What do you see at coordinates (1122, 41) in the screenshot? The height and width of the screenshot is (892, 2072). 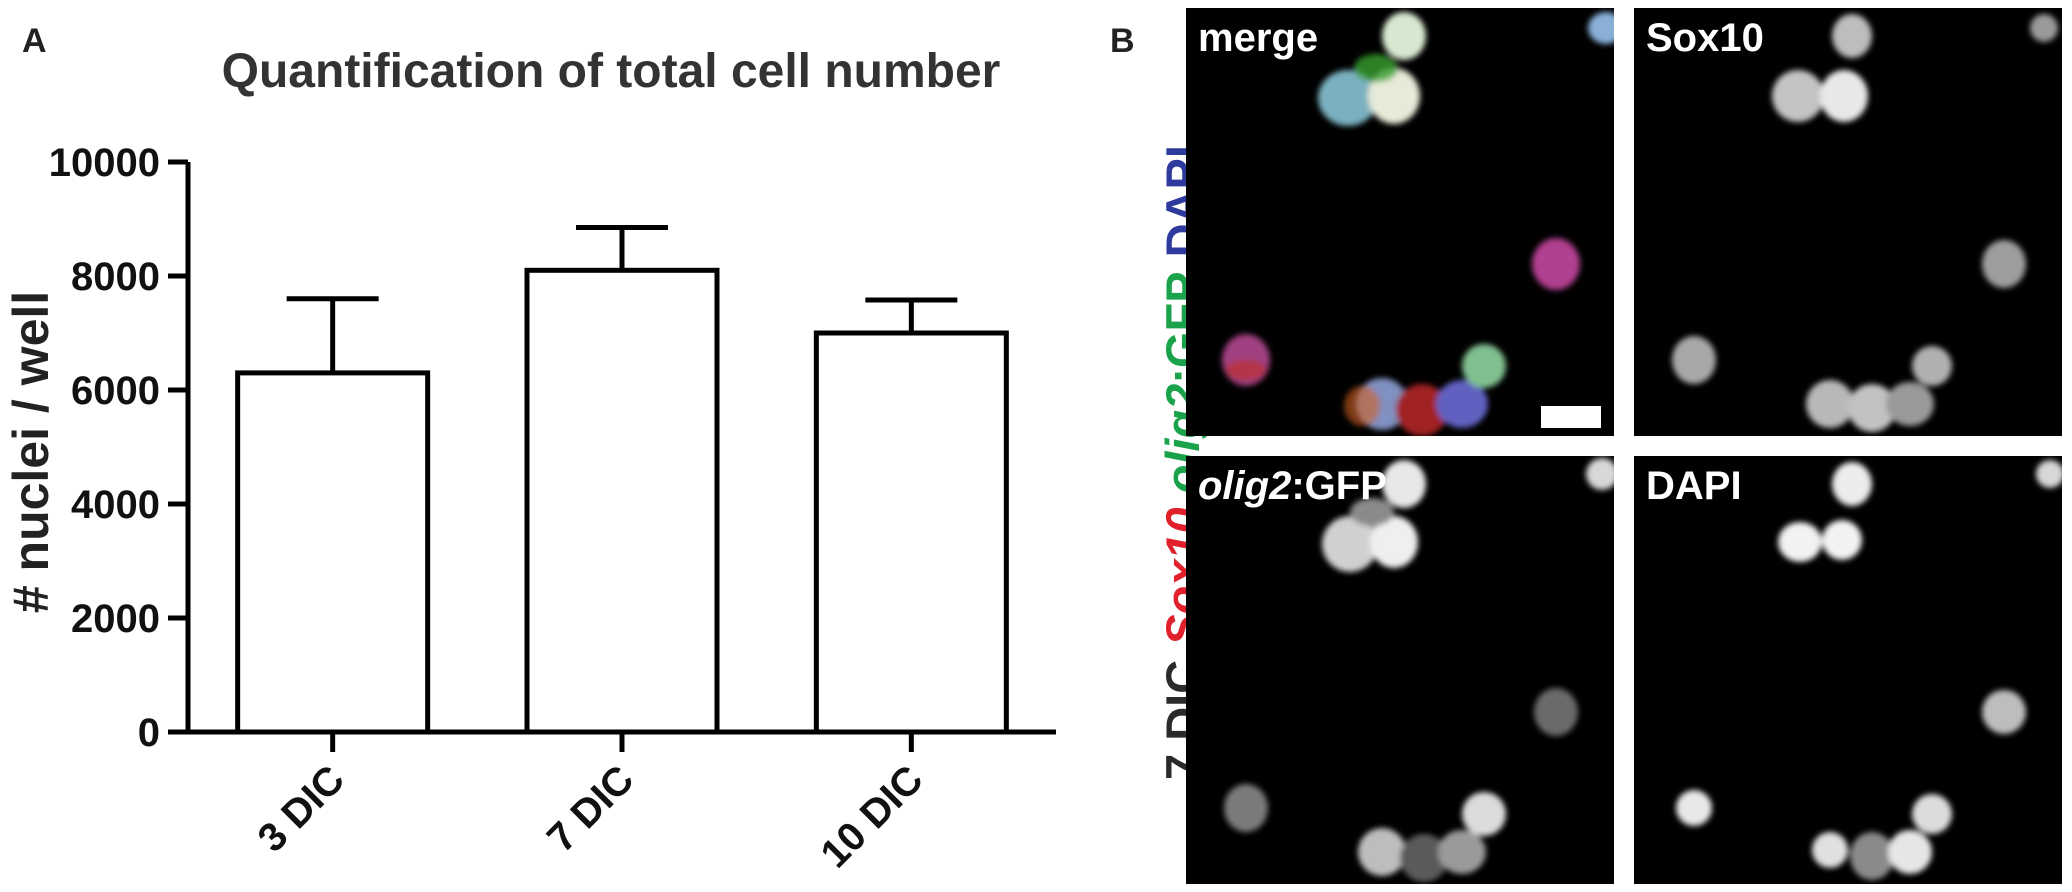 I see `panel-b-letter: B` at bounding box center [1122, 41].